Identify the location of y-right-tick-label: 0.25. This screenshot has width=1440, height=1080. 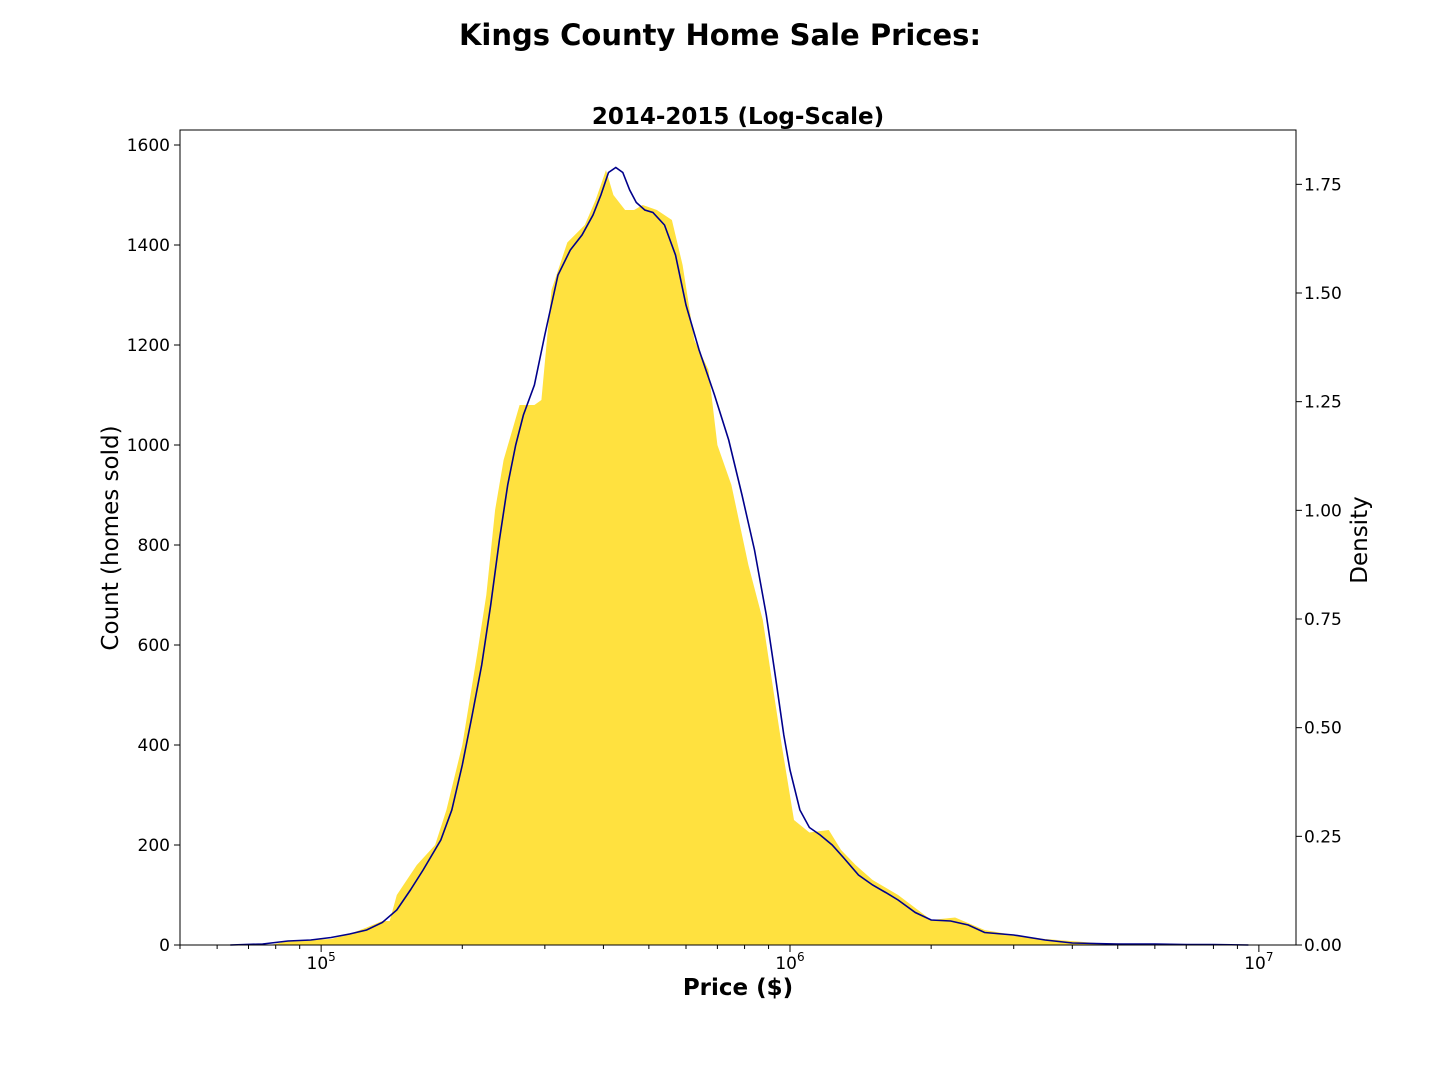
(1323, 837).